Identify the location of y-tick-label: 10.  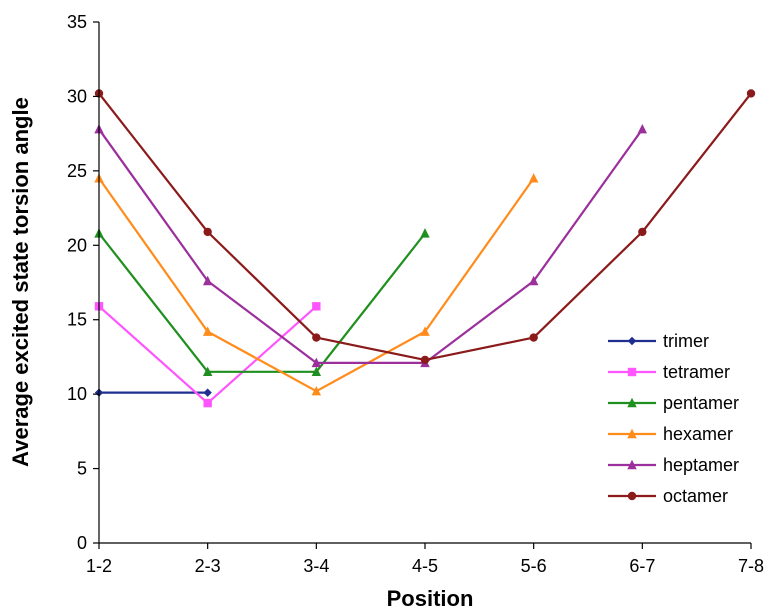
(77, 394).